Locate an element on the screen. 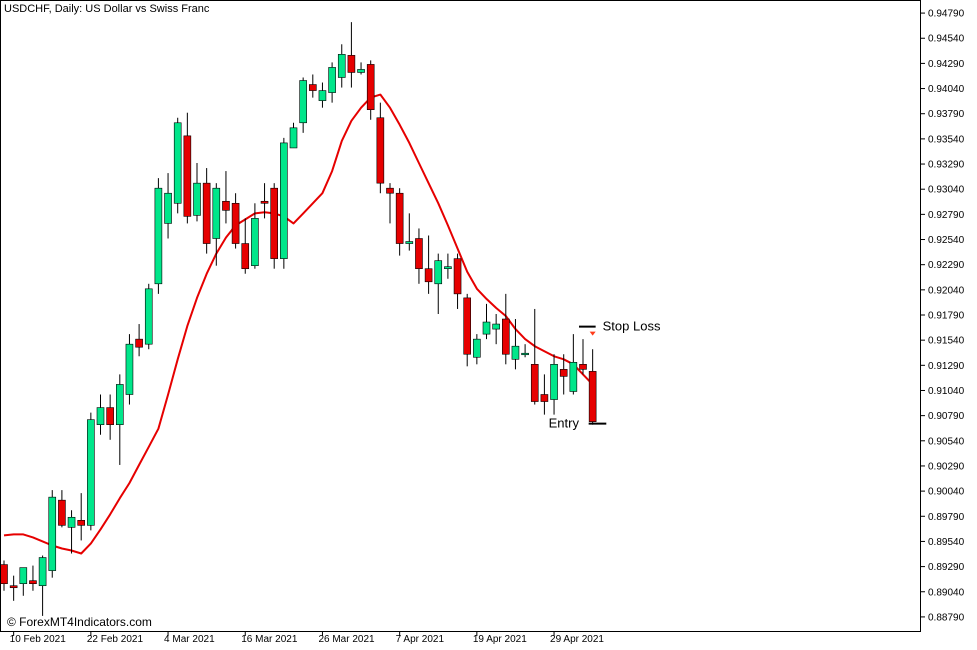 The height and width of the screenshot is (650, 977). y-tick-label: 0.91040 is located at coordinates (946, 391).